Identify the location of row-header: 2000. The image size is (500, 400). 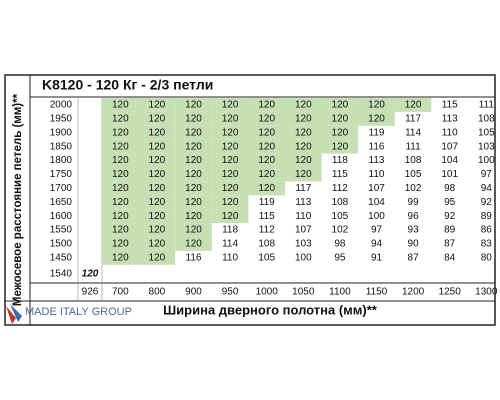
(61, 105).